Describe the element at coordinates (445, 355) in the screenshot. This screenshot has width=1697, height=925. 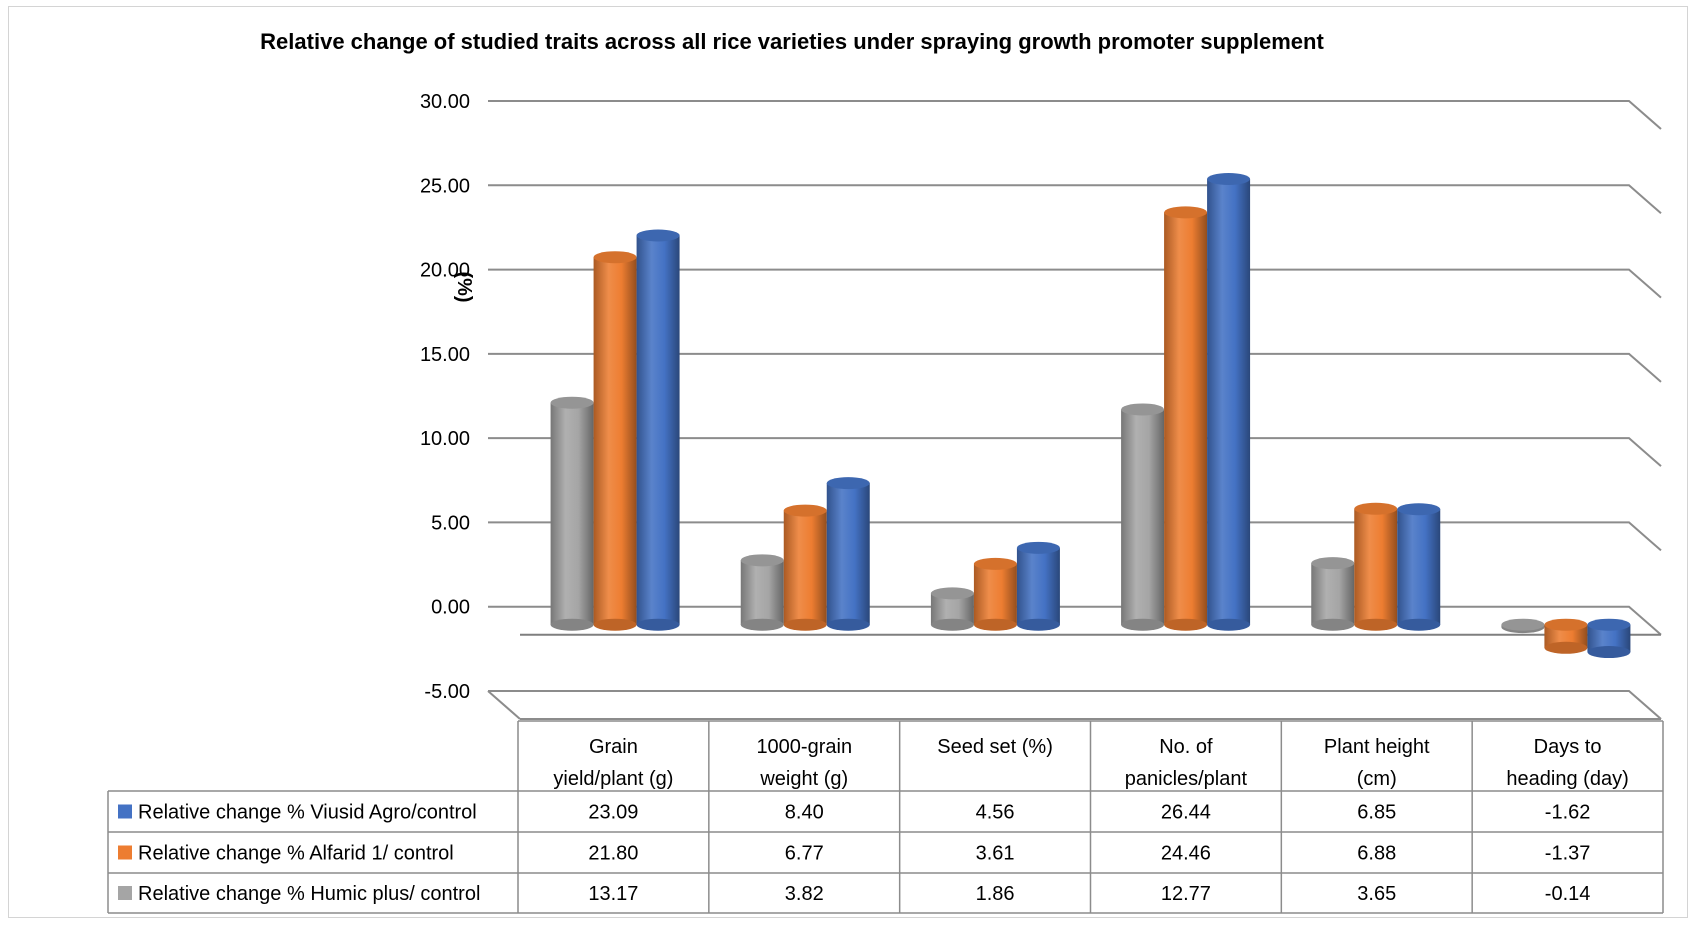
I see `y-tick-label: 15.00` at that location.